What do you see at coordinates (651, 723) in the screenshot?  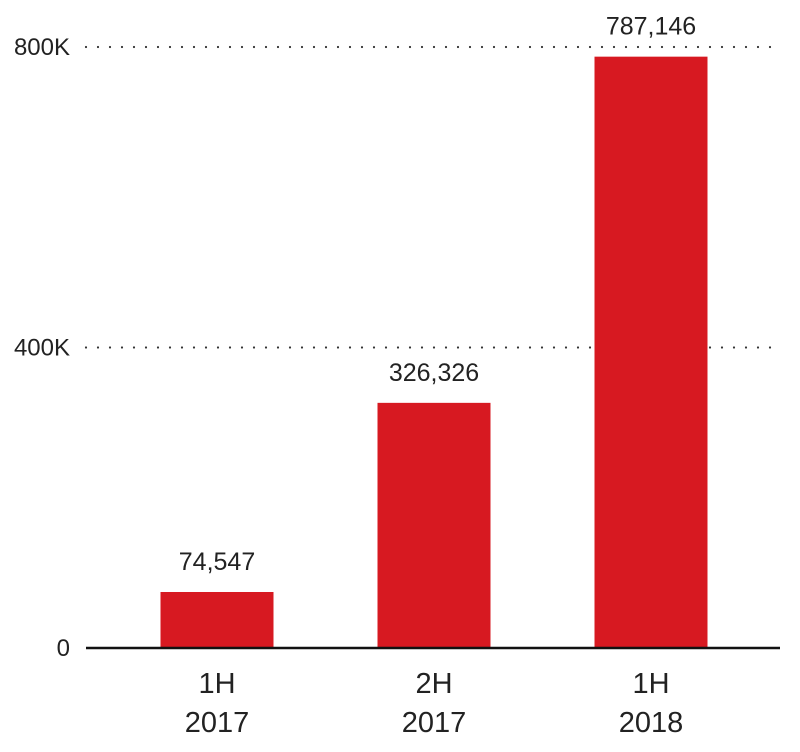 I see `x-tick-label-line2: 2018` at bounding box center [651, 723].